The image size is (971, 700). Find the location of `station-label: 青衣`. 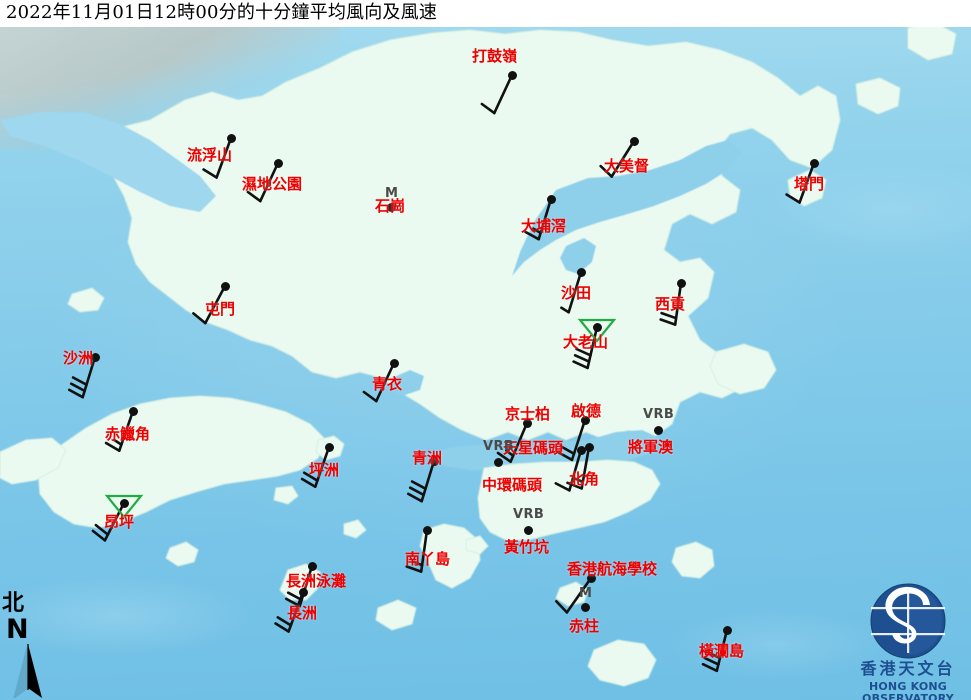

station-label: 青衣 is located at coordinates (387, 384).